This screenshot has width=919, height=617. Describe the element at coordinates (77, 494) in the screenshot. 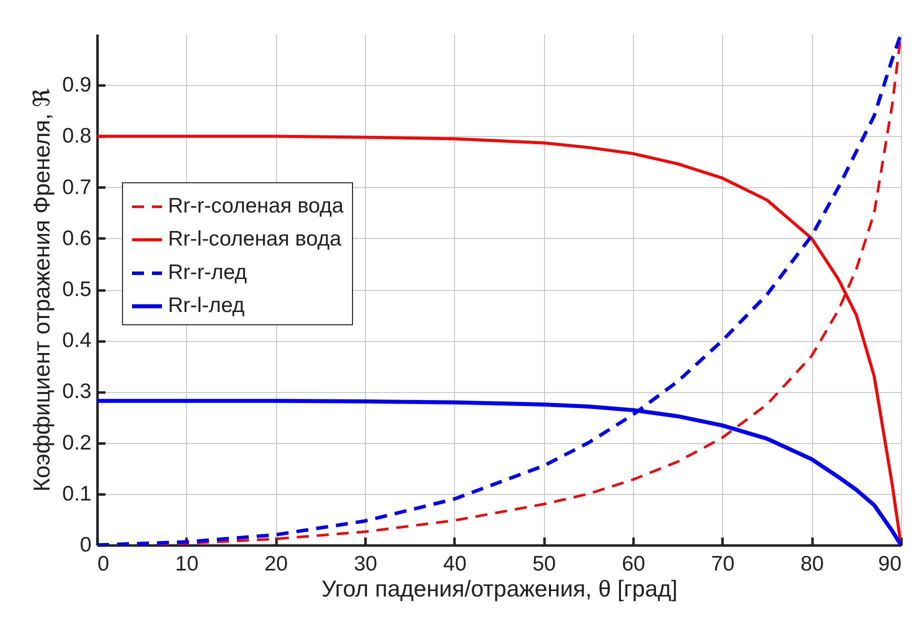

I see `y-tick-label: 0.1` at that location.